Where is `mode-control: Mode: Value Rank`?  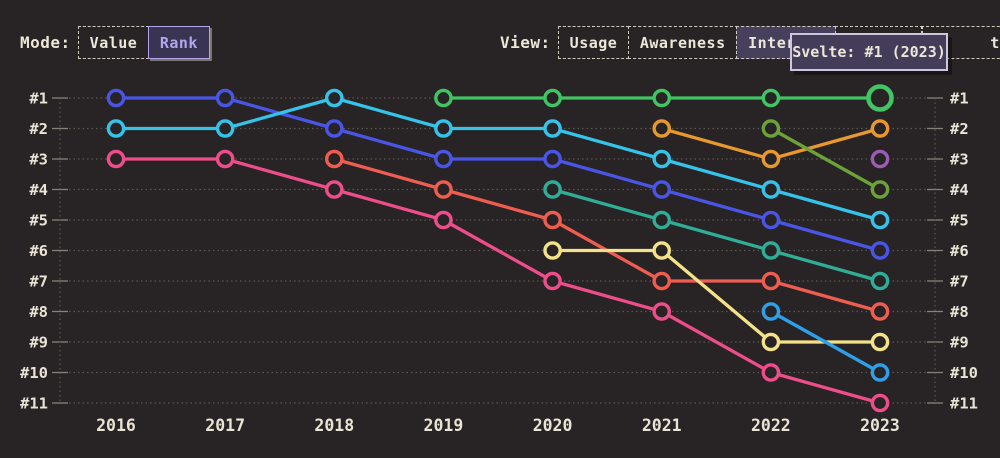
mode-control: Mode: Value Rank is located at coordinates (115, 42).